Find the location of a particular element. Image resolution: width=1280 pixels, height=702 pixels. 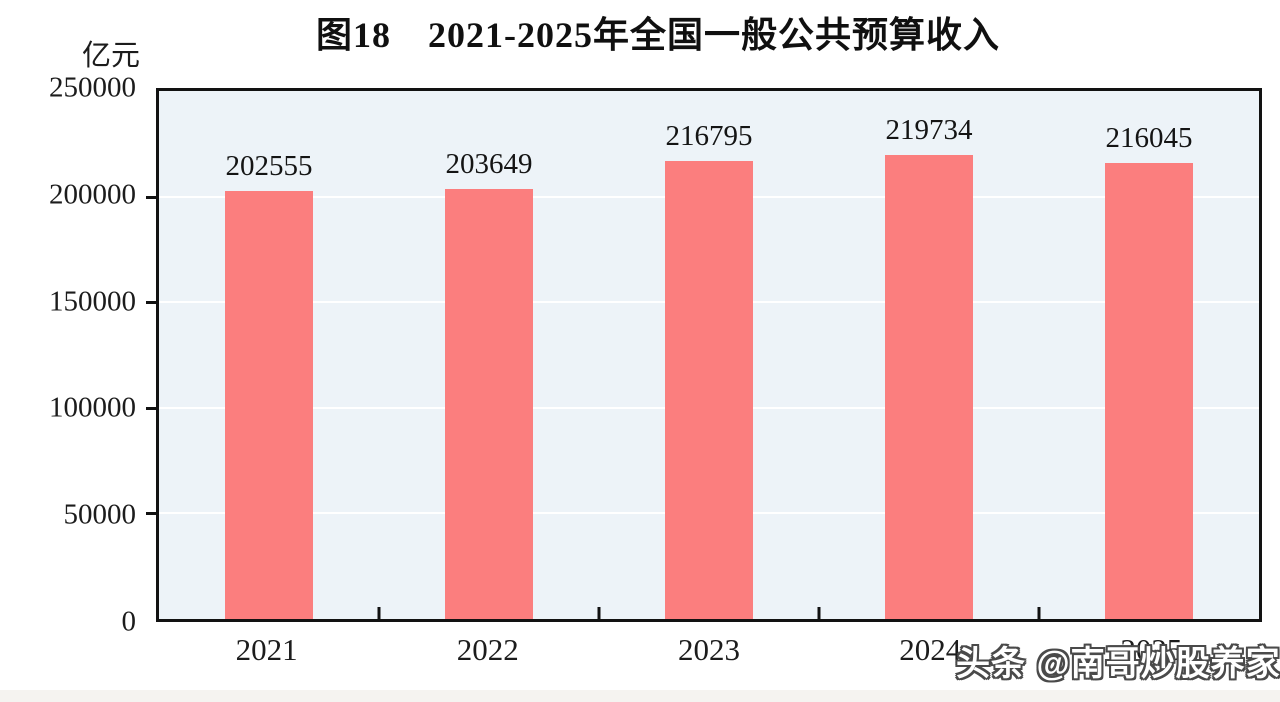

y-axis-unit-label: 亿元 is located at coordinates (110, 56).